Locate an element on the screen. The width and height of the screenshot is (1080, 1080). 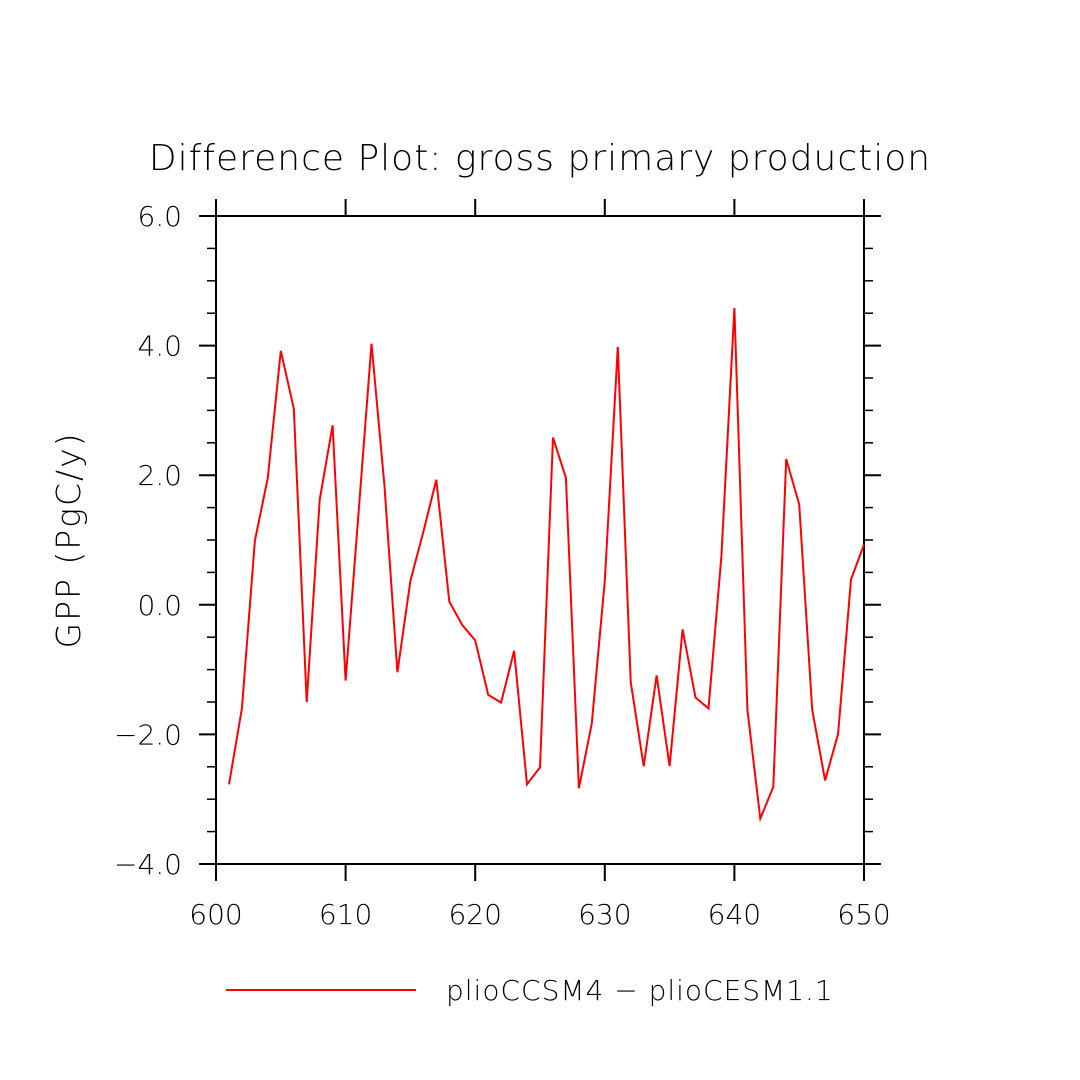
x-tick-label: 630 is located at coordinates (604, 914).